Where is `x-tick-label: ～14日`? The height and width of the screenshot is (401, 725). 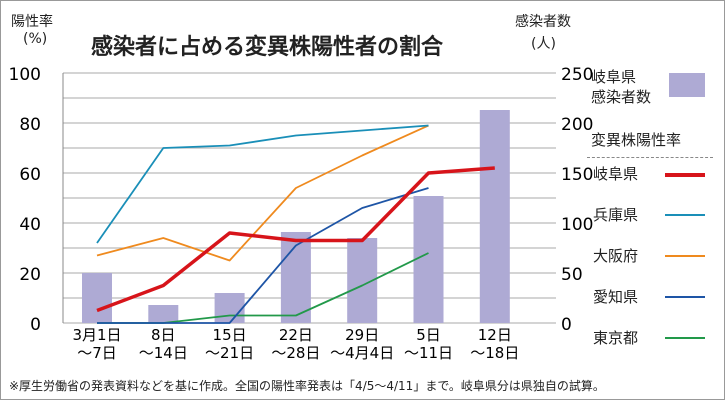 x-tick-label: ～14日 is located at coordinates (163, 353).